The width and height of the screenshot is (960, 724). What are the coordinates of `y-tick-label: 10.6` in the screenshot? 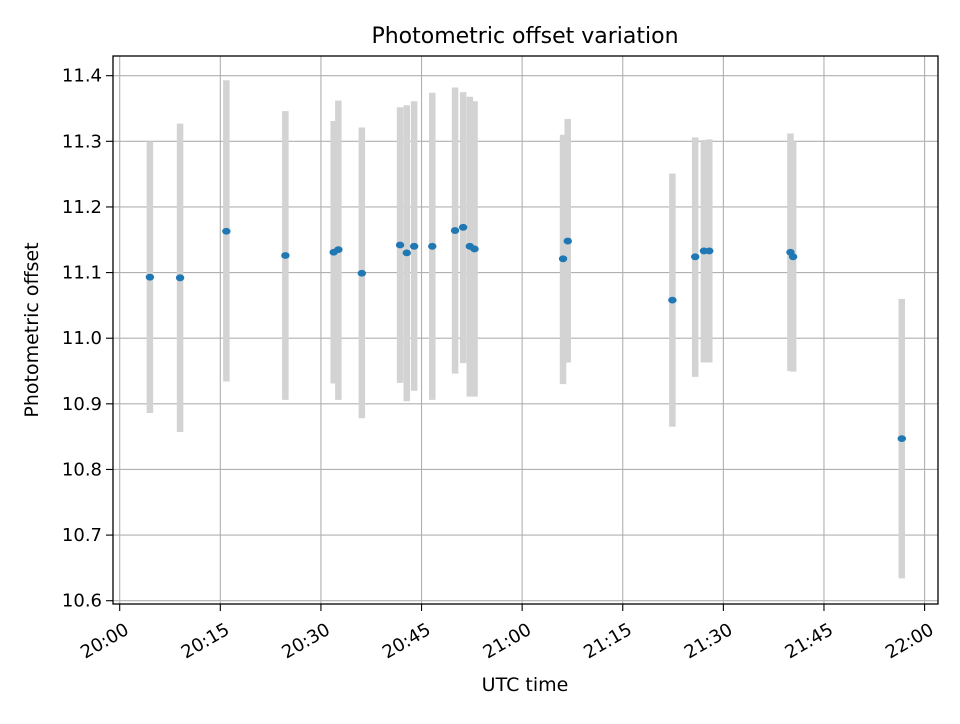 It's located at (82, 601).